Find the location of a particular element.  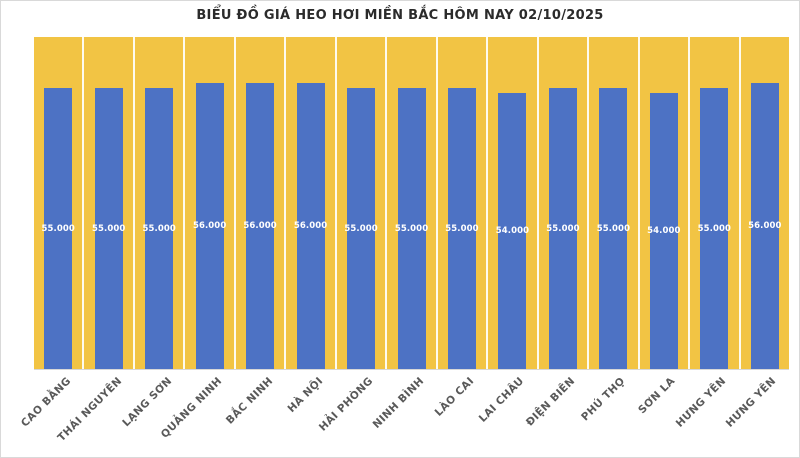

category-cell-2: 55.000 is located at coordinates (157, 203).